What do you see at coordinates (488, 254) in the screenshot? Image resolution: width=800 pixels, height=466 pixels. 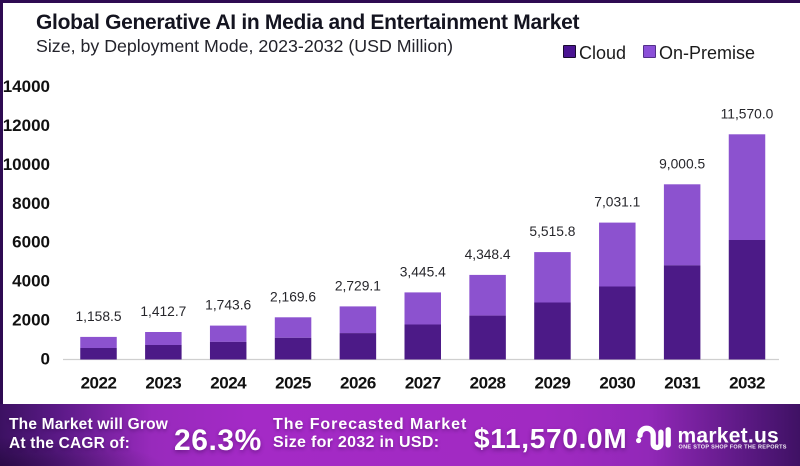 I see `svg-text: 4,348.4` at bounding box center [488, 254].